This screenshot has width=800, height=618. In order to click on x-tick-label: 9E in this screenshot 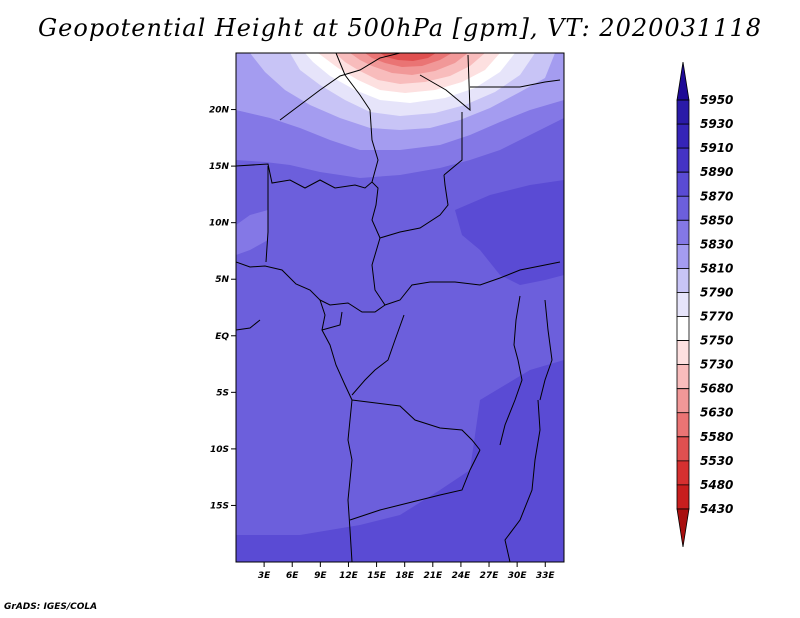, I will do `click(320, 576)`.